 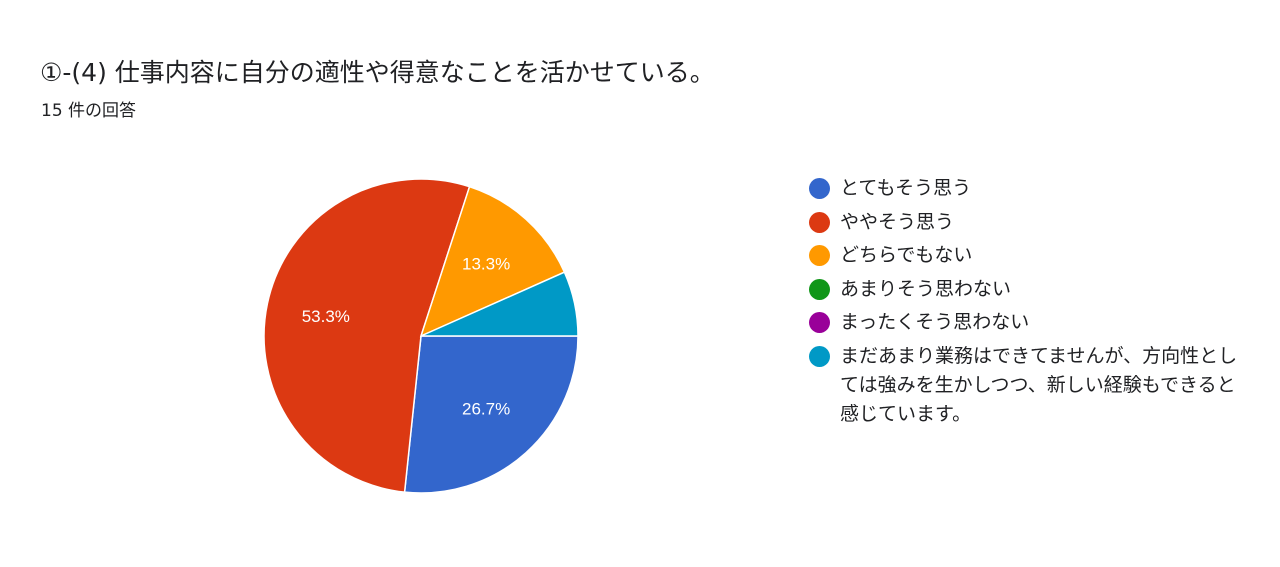 What do you see at coordinates (897, 221) in the screenshot?
I see `legend-label-1: ややそう思う` at bounding box center [897, 221].